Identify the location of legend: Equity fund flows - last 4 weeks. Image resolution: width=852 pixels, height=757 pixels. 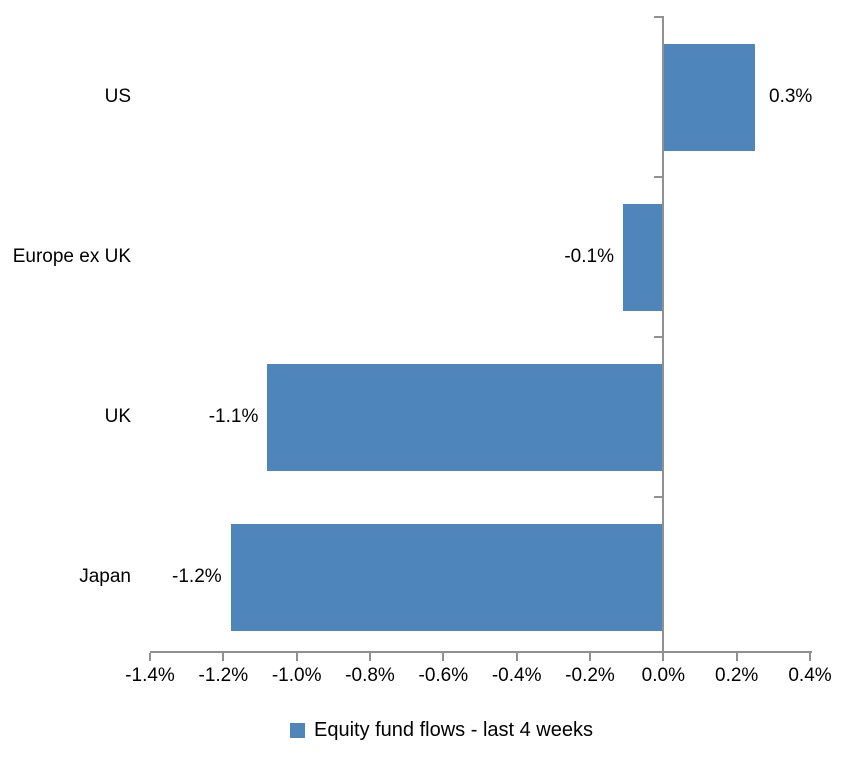
(426, 730).